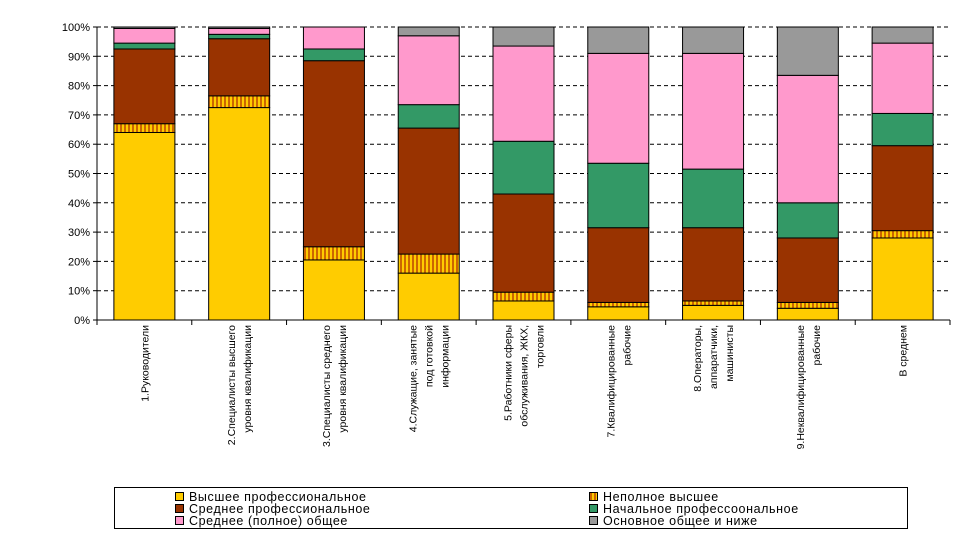 This screenshot has height=540, width=960. Describe the element at coordinates (446, 356) in the screenshot. I see `x-category-label: информации` at that location.